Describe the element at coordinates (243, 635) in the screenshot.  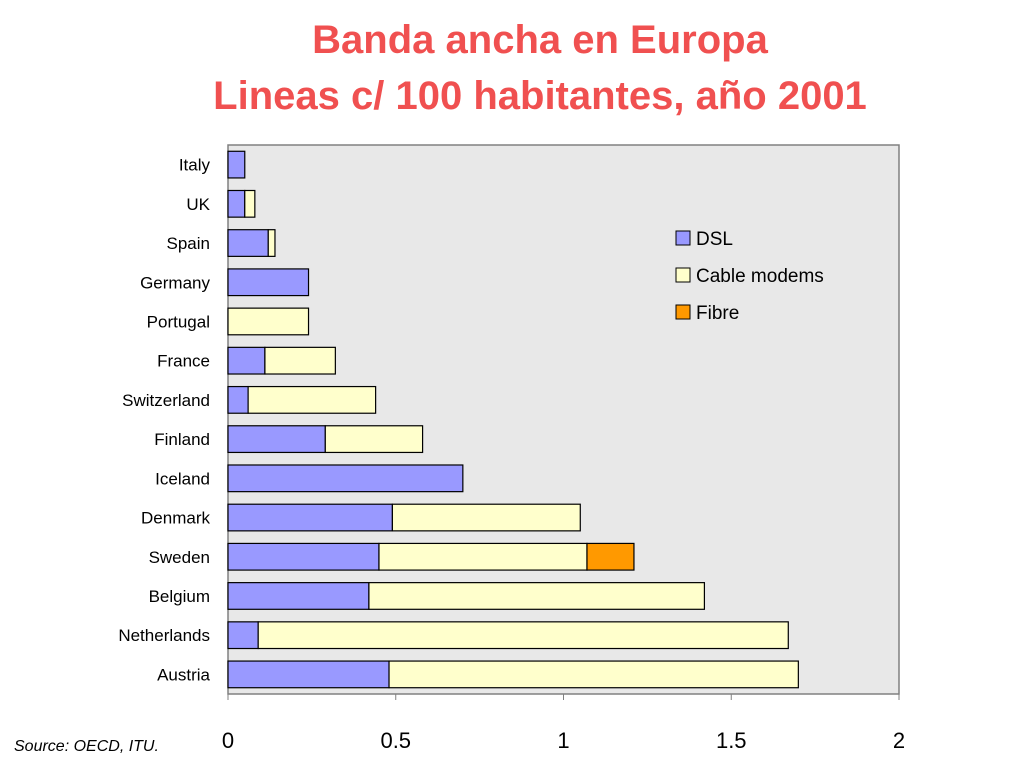
I see `bar-netherlands-dsl` at that location.